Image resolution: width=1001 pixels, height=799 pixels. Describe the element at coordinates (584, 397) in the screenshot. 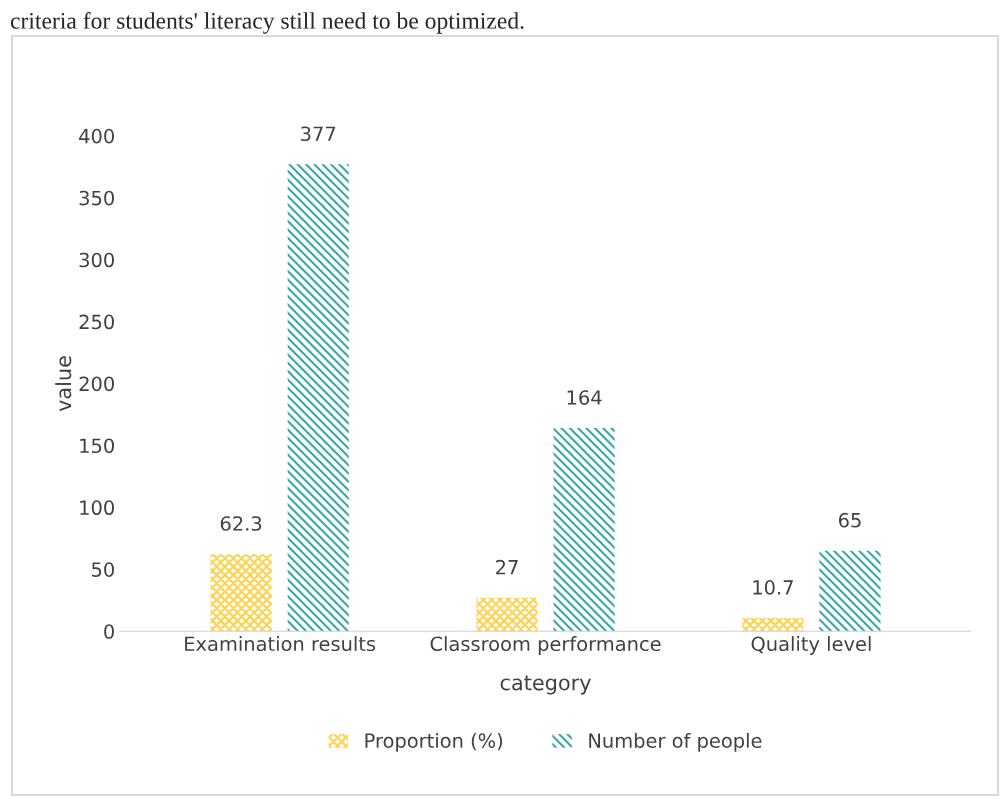

I see `data-label: 164` at that location.